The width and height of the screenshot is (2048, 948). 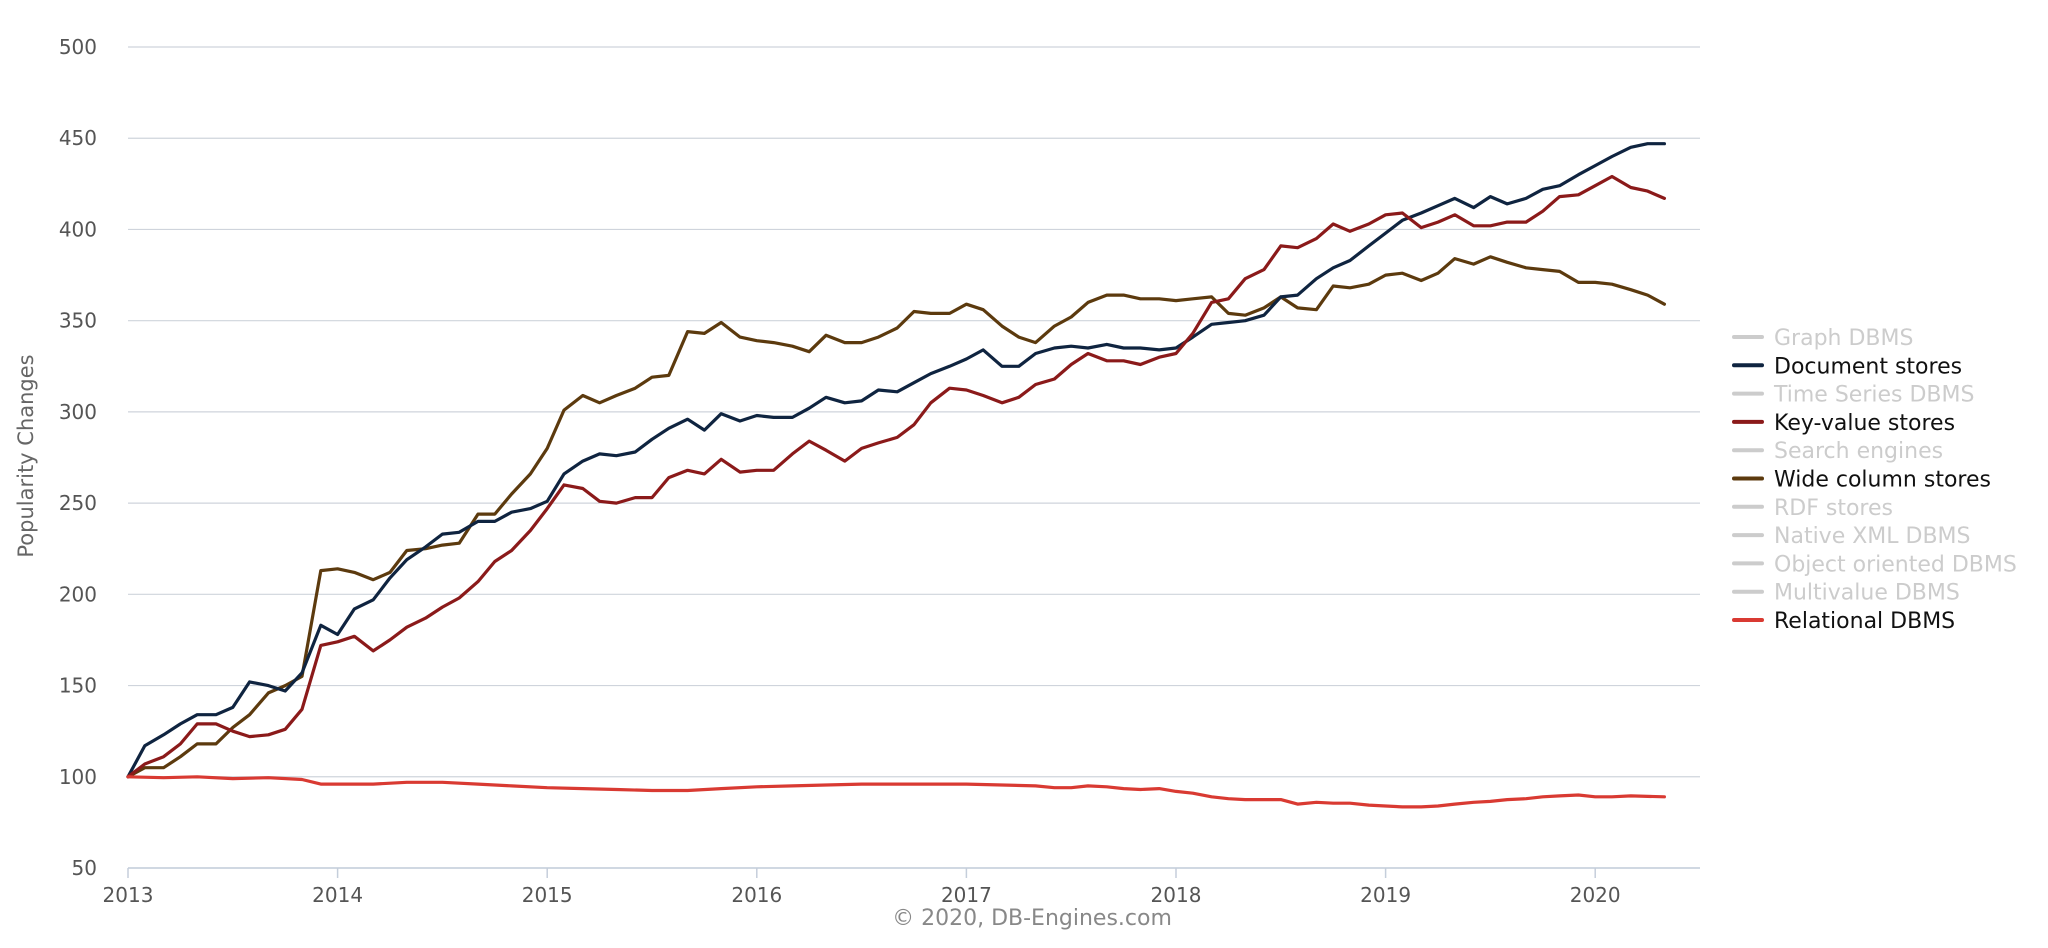 What do you see at coordinates (1833, 508) in the screenshot?
I see `legend-label: RDF stores` at bounding box center [1833, 508].